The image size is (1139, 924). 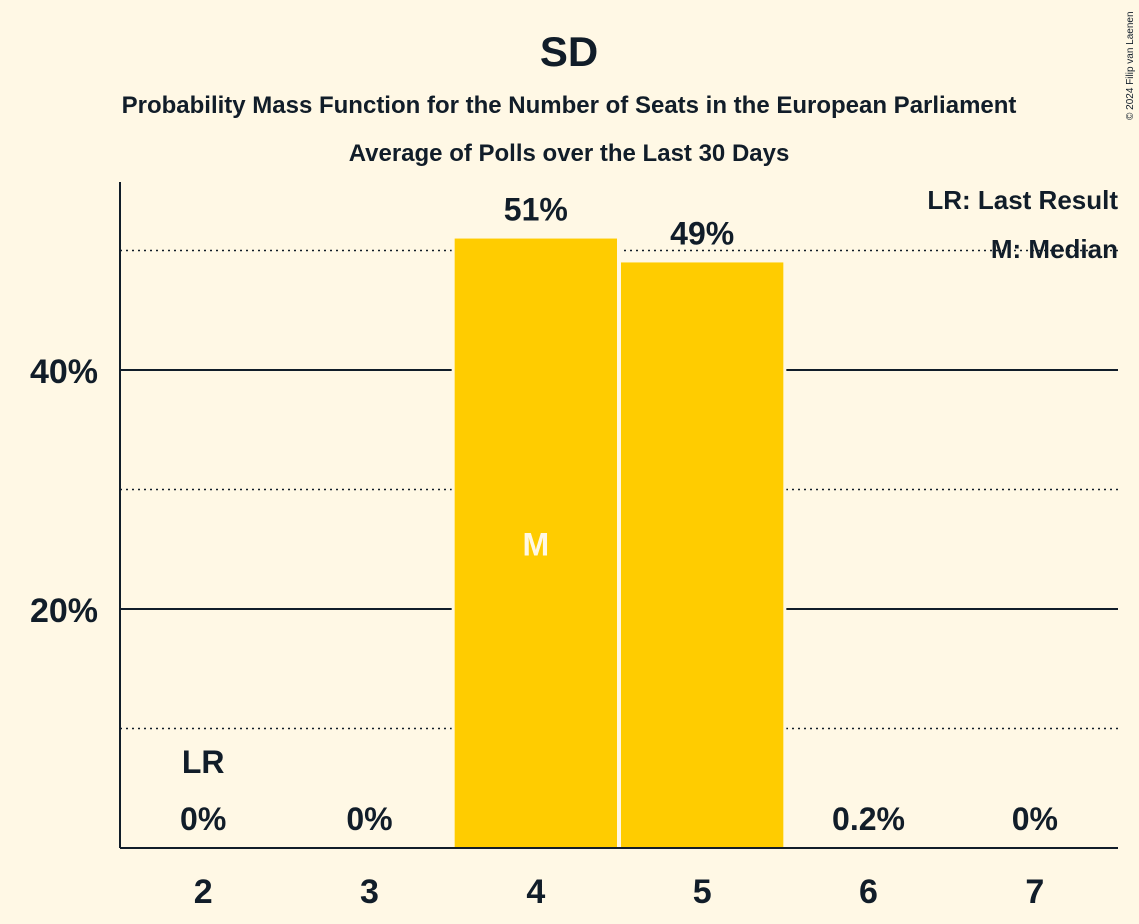 What do you see at coordinates (1054, 249) in the screenshot?
I see `legend-median: M: Median` at bounding box center [1054, 249].